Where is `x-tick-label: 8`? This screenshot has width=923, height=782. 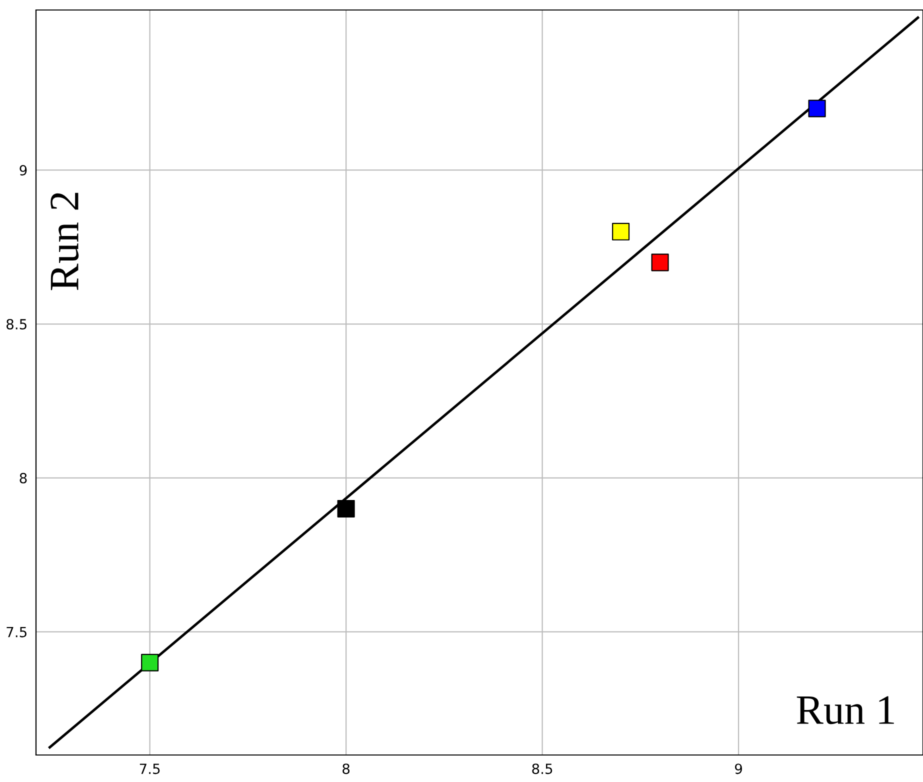
x-tick-label: 8 is located at coordinates (346, 769).